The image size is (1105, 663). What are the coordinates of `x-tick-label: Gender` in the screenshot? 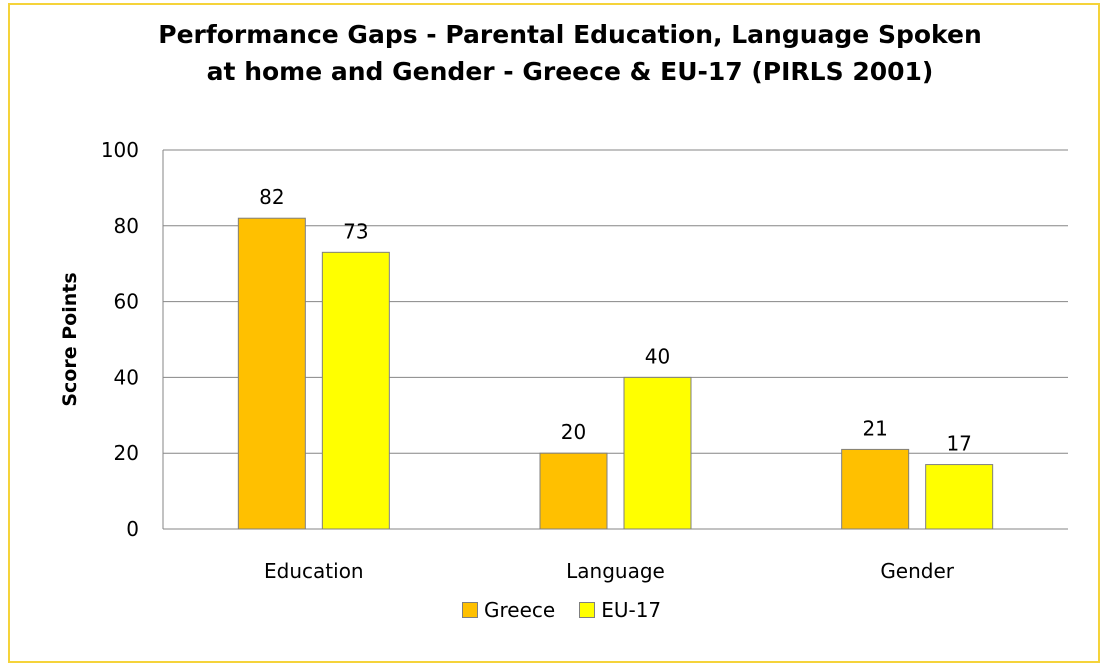 It's located at (917, 571).